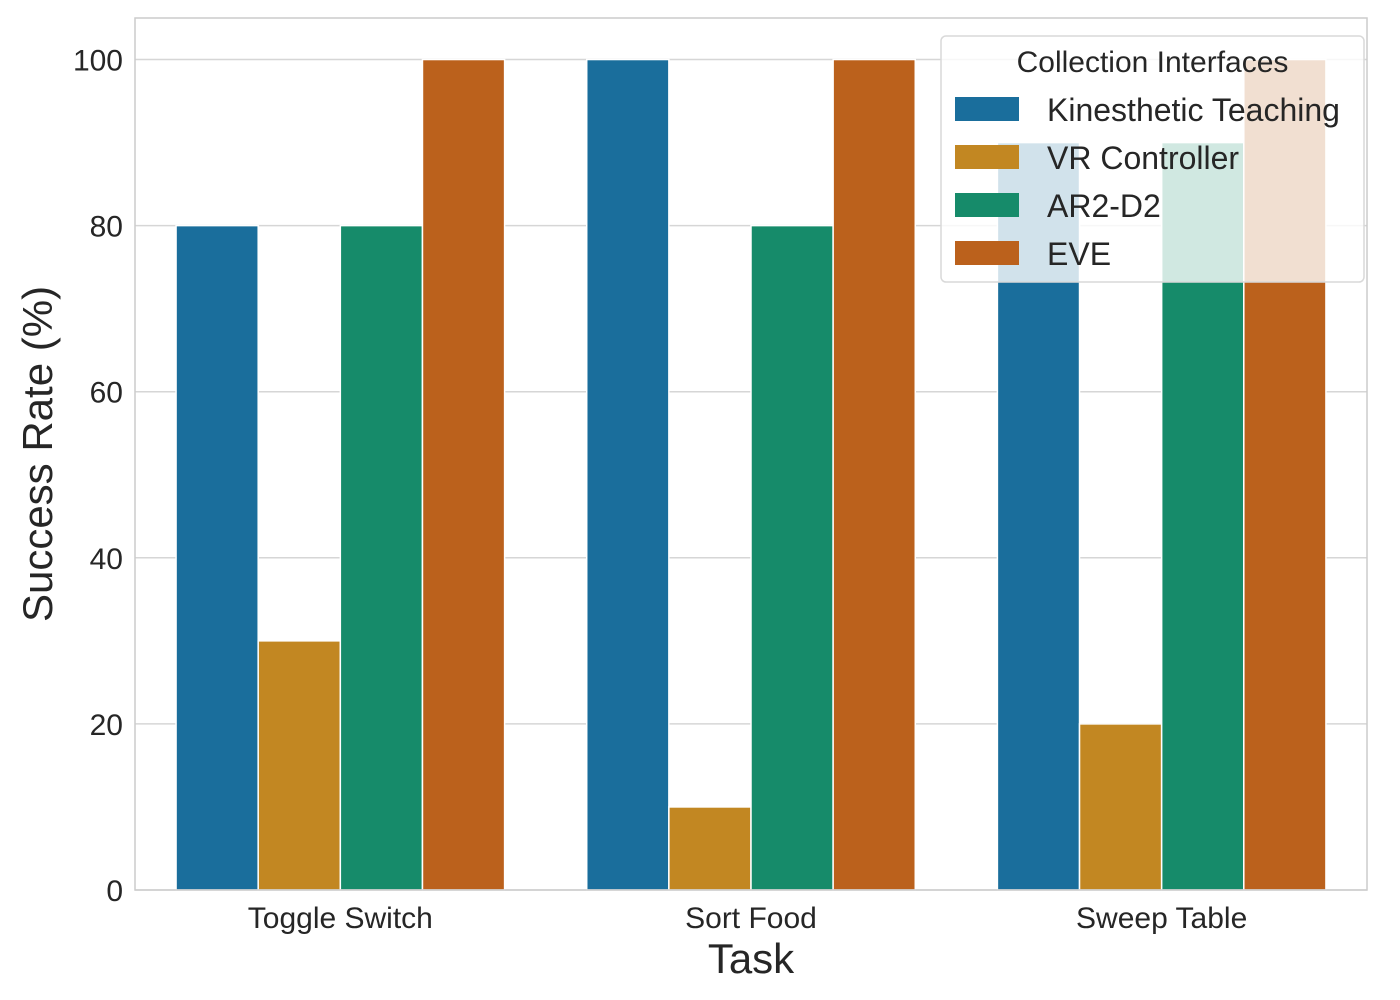  What do you see at coordinates (1143, 158) in the screenshot?
I see `legend-label: VR Controller` at bounding box center [1143, 158].